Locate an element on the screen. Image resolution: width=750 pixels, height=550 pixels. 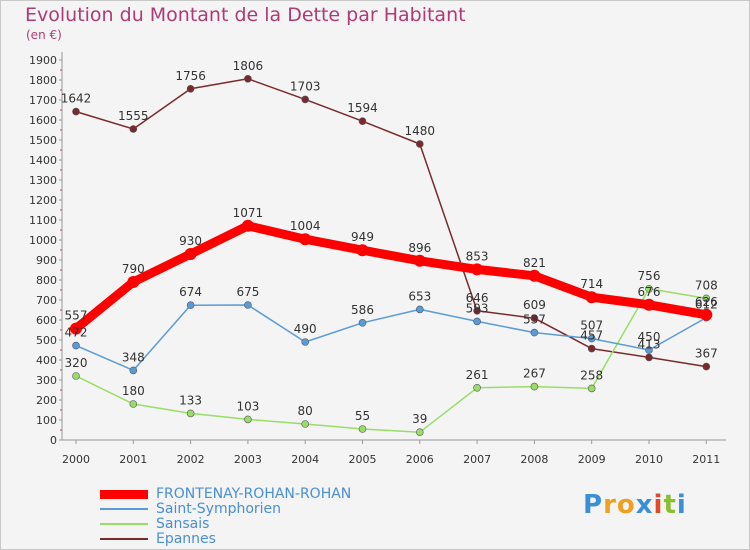
y-tick-label: 1900 is located at coordinates (43, 60).